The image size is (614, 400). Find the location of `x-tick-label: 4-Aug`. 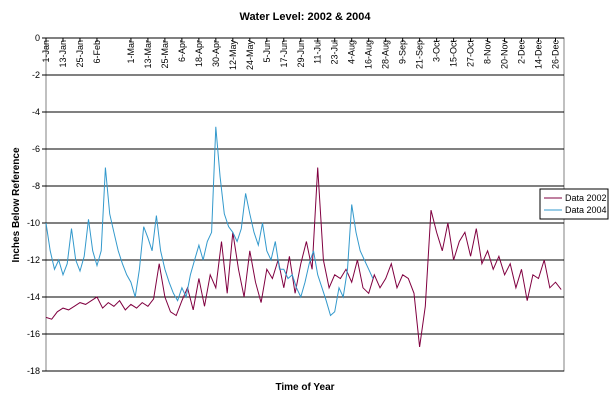

x-tick-label: 4-Aug is located at coordinates (352, 52).